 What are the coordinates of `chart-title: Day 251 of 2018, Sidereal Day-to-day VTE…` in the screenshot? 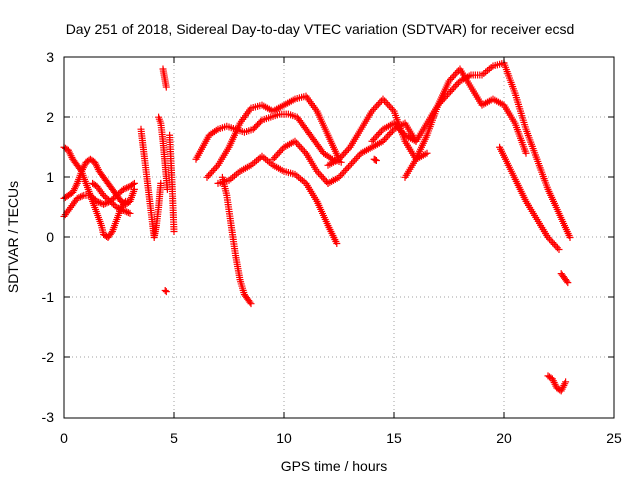 It's located at (320, 29).